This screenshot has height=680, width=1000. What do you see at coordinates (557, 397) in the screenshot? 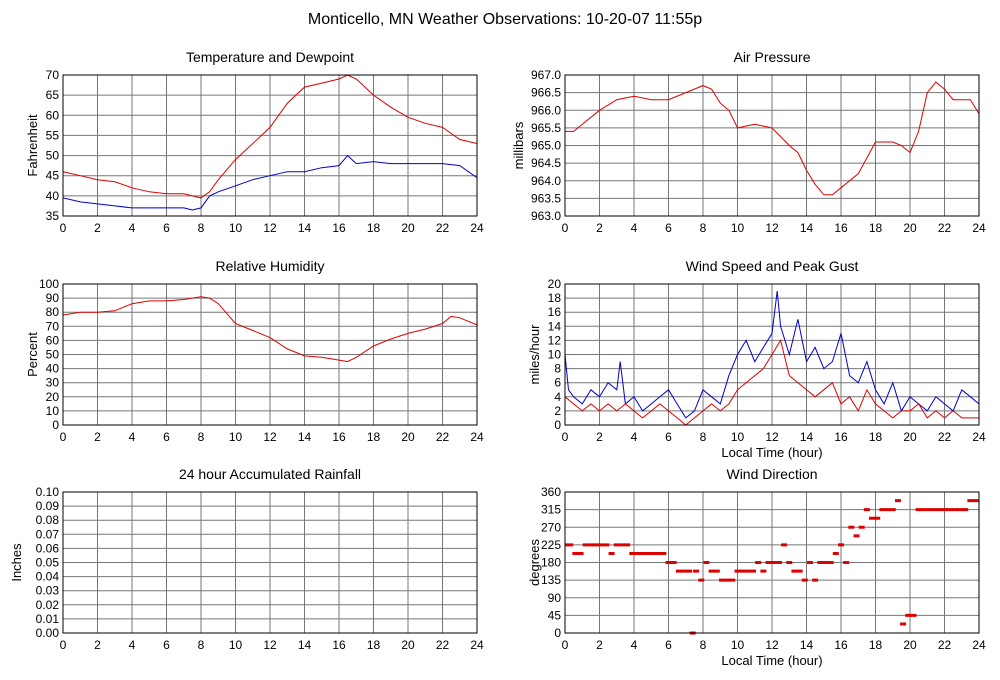
I see `wind-speed-and-peak-gust-ytick-label: 4` at bounding box center [557, 397].